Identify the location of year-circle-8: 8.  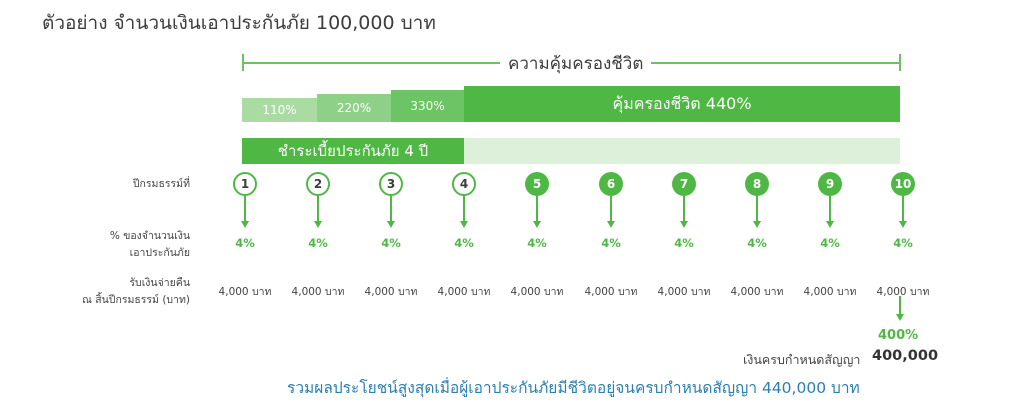
(757, 184).